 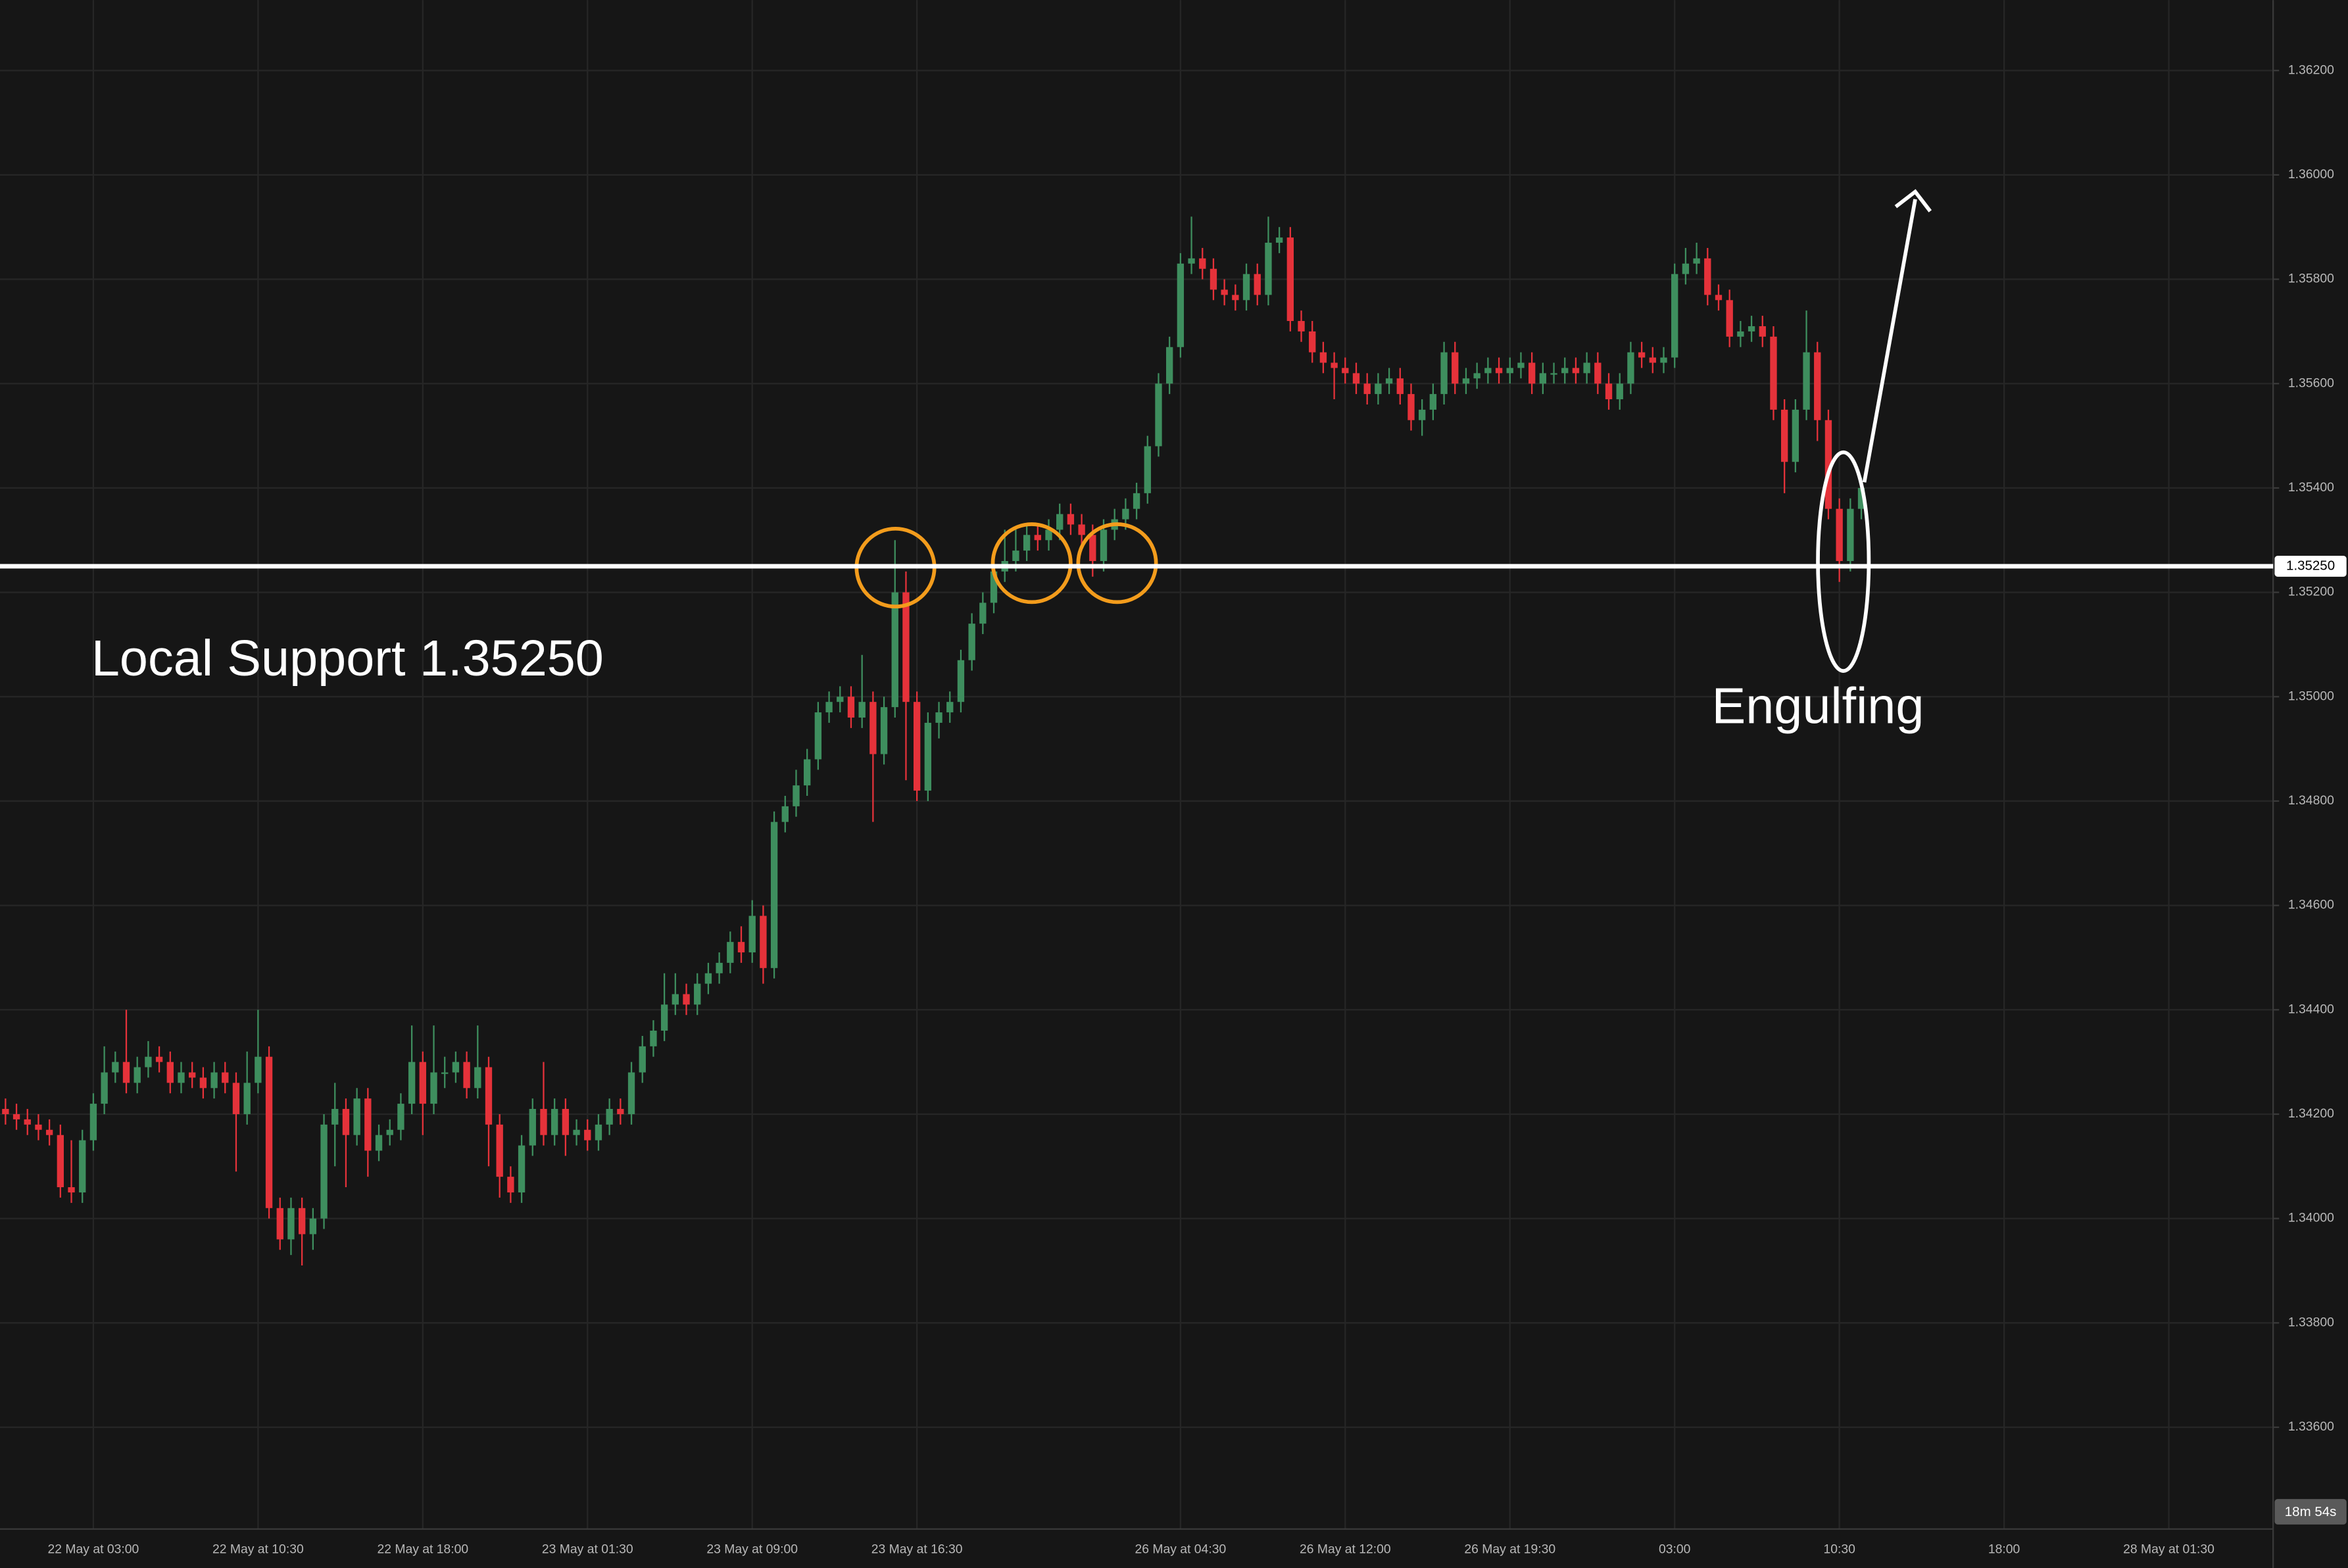 What do you see at coordinates (917, 1549) in the screenshot?
I see `x-tick-label: 23 May at 16:30` at bounding box center [917, 1549].